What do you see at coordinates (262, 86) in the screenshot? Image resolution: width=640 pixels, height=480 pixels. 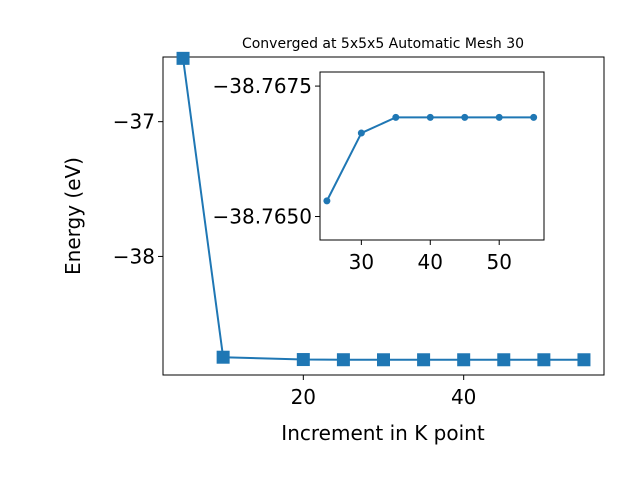 I see `inset-y-tick-label: −38.7675` at bounding box center [262, 86].